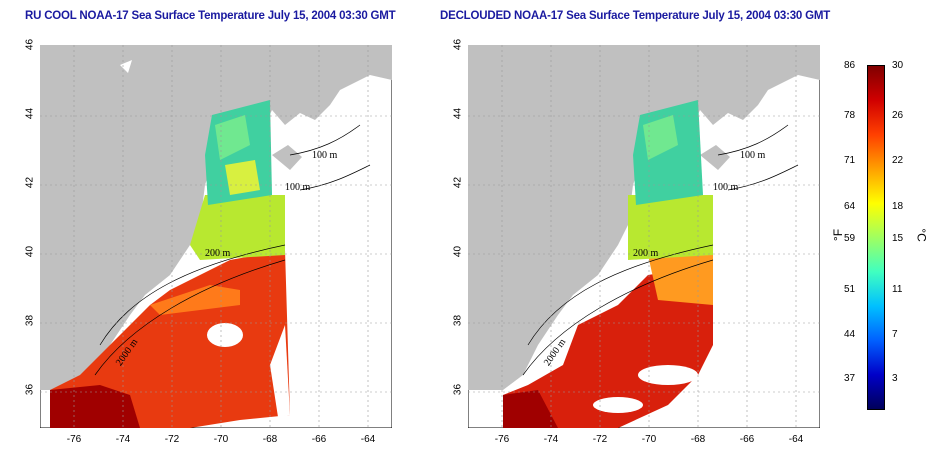 This screenshot has height=475, width=950. What do you see at coordinates (895, 378) in the screenshot?
I see `celsius-tick-label: 3` at bounding box center [895, 378].